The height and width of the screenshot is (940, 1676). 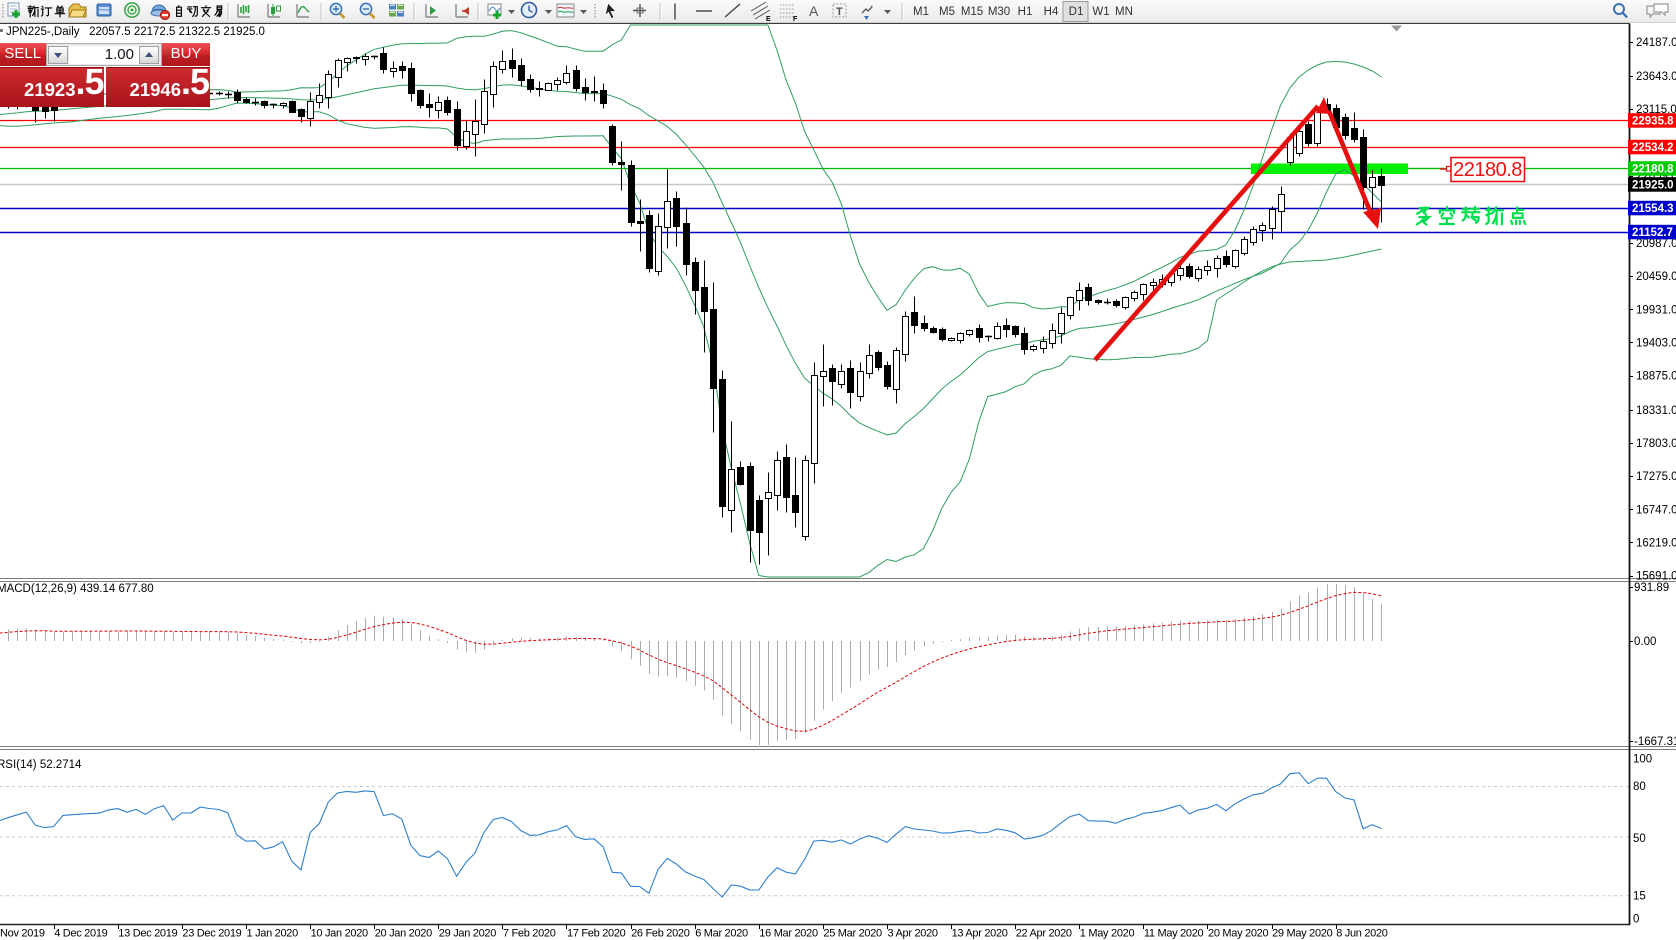 I want to click on svg-text: T, so click(x=839, y=12).